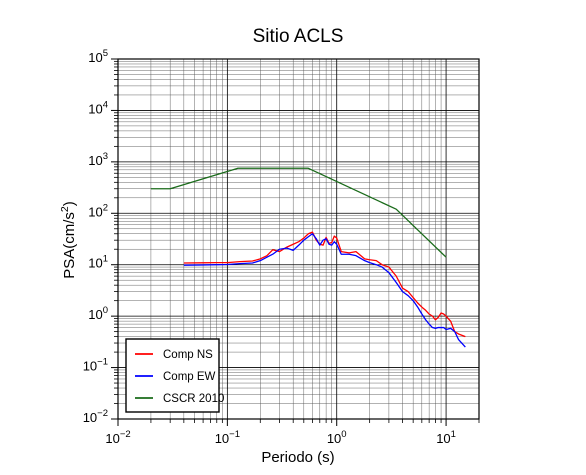 The image size is (586, 475). What do you see at coordinates (98, 107) in the screenshot?
I see `y-tick-label: 10⁴` at bounding box center [98, 107].